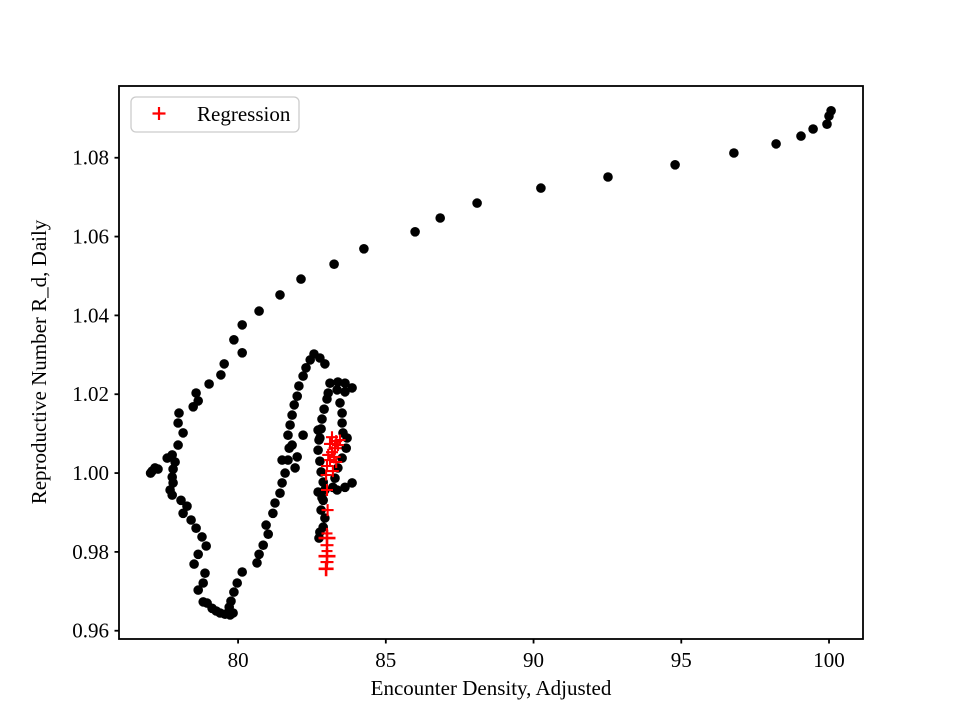 This screenshot has height=720, width=960. Describe the element at coordinates (90, 552) in the screenshot. I see `y-tick-label: 0.98` at that location.